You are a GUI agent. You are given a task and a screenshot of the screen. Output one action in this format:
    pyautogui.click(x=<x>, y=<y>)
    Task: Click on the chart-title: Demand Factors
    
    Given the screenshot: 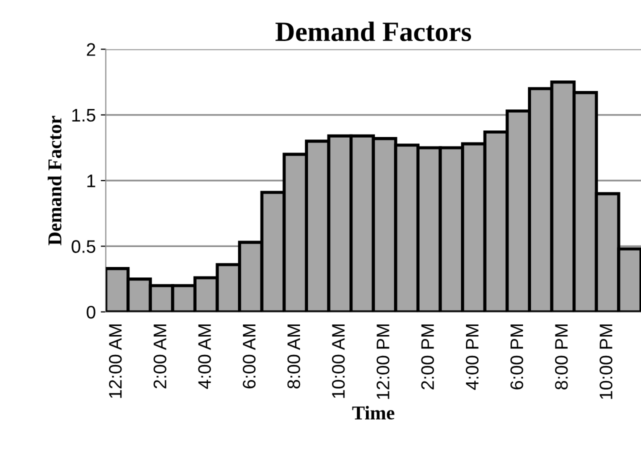 What is the action you would take?
    pyautogui.click(x=374, y=32)
    